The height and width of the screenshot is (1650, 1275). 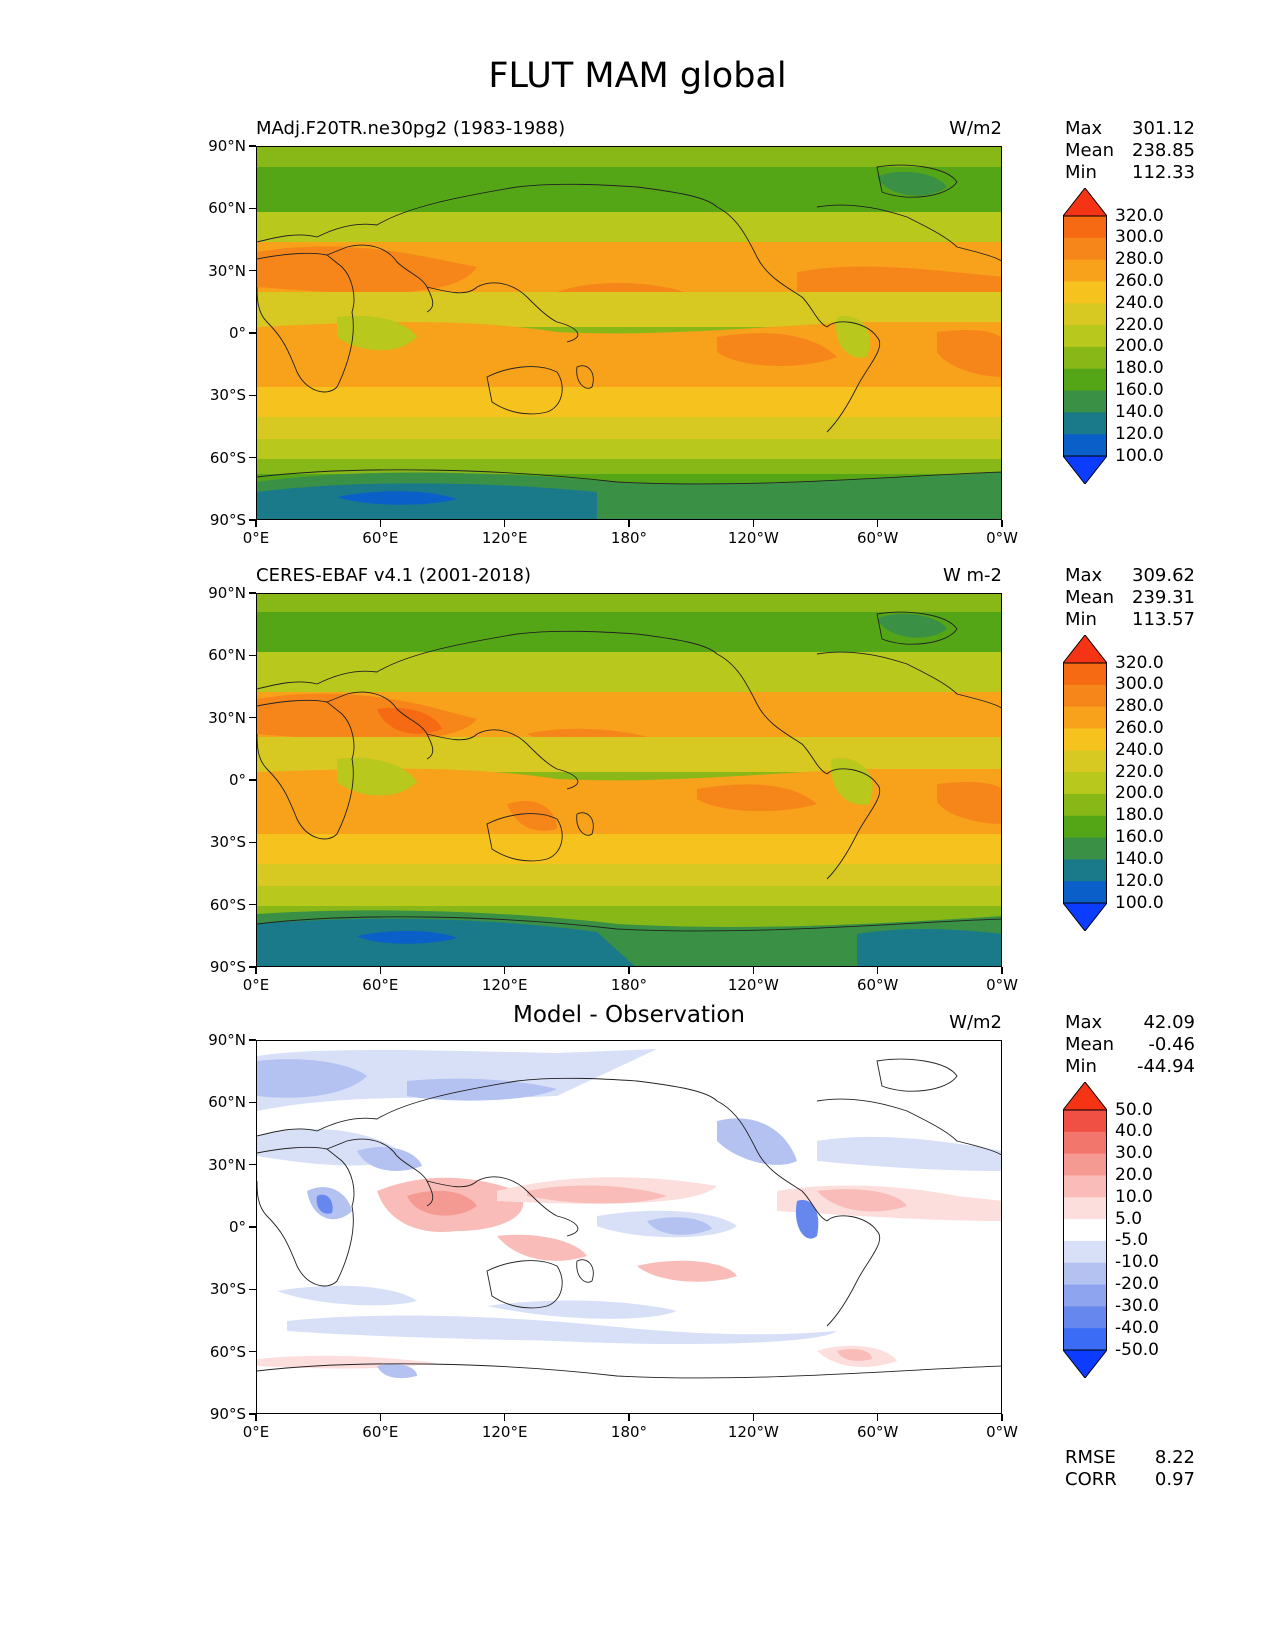 What do you see at coordinates (1163, 128) in the screenshot?
I see `stat-value: 301.12` at bounding box center [1163, 128].